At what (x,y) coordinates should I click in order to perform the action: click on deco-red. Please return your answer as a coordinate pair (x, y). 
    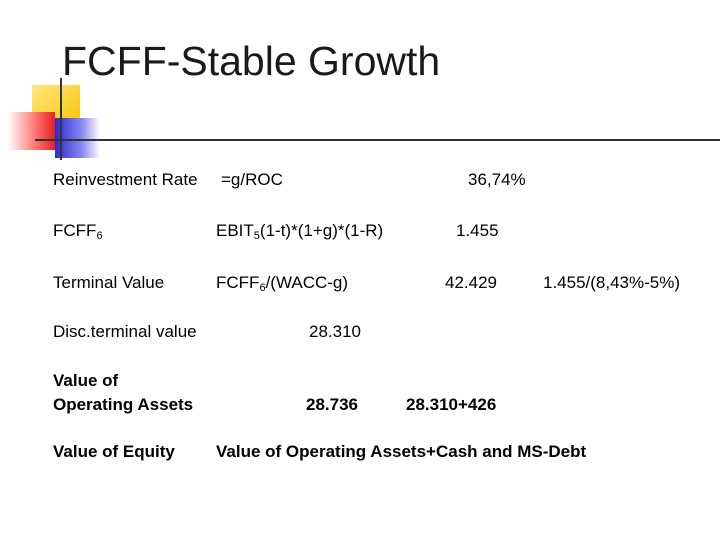
    Looking at the image, I should click on (31, 131).